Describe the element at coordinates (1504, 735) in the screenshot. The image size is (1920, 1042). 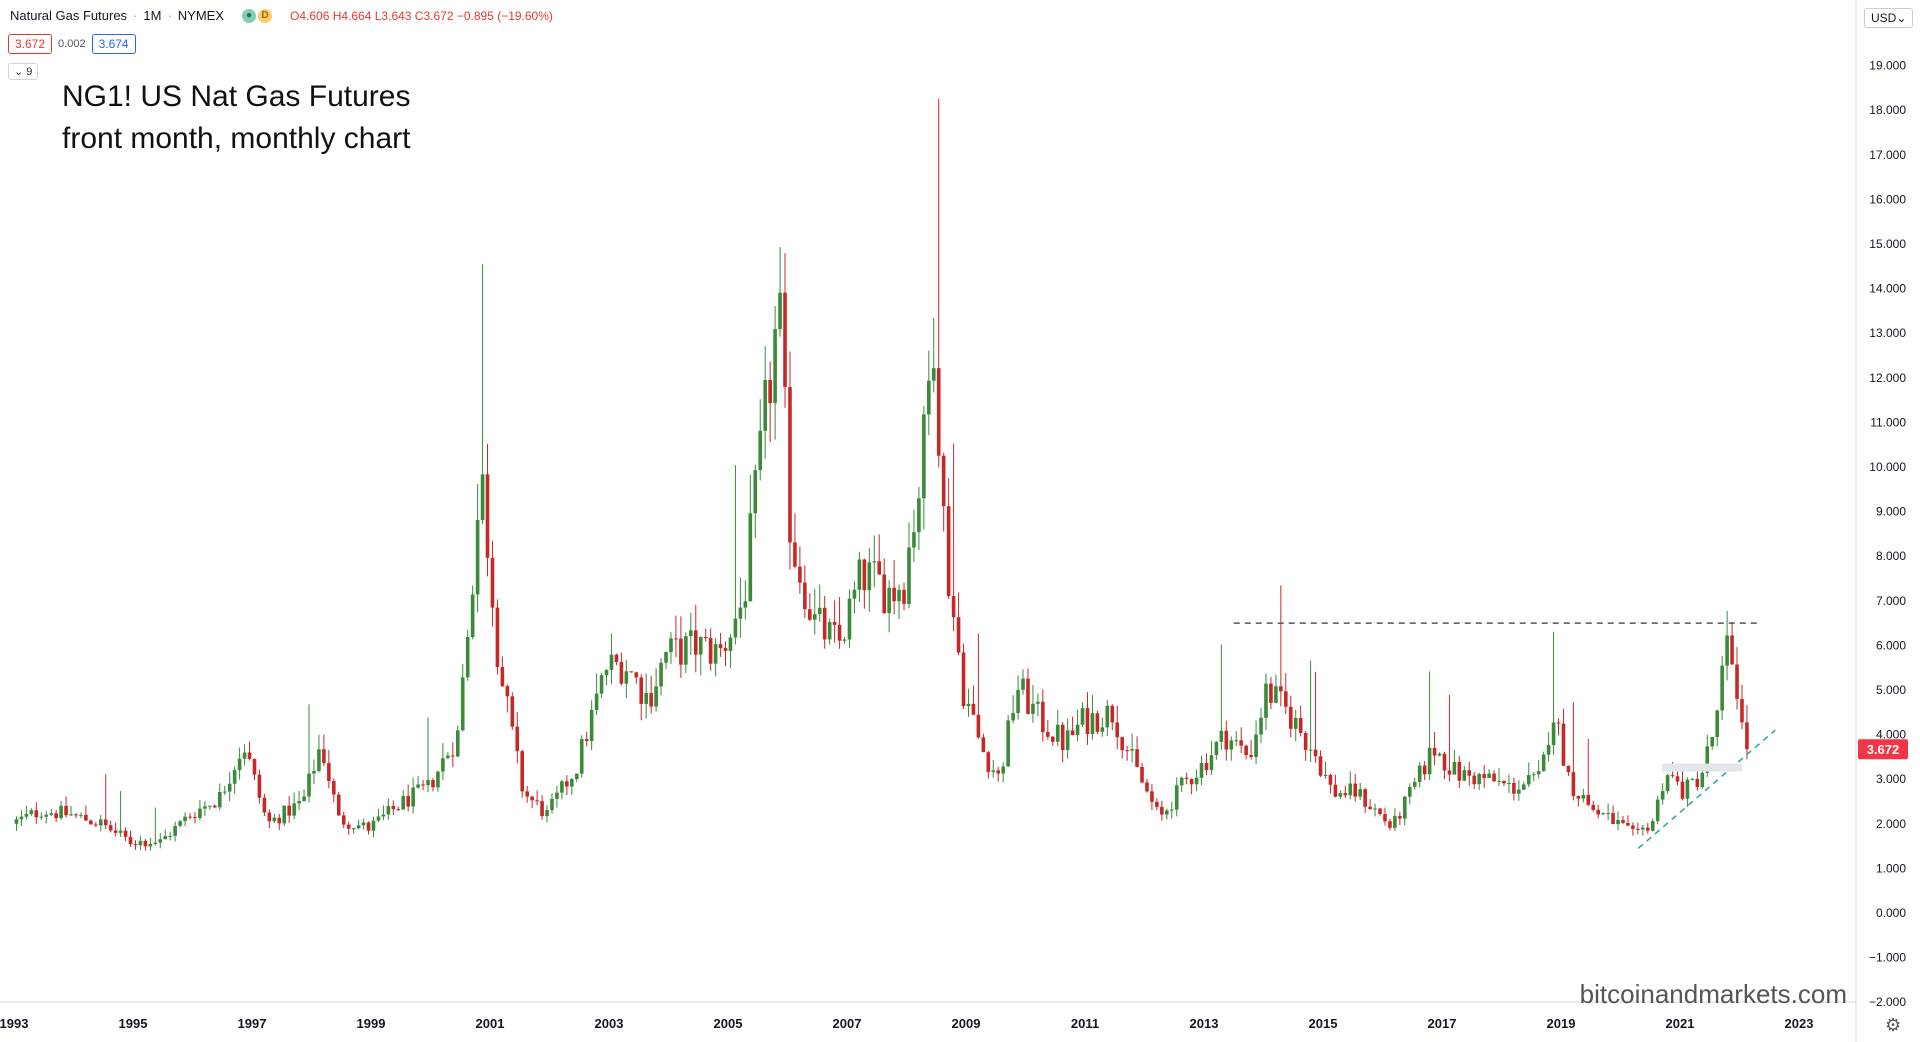
I see `drawings` at that location.